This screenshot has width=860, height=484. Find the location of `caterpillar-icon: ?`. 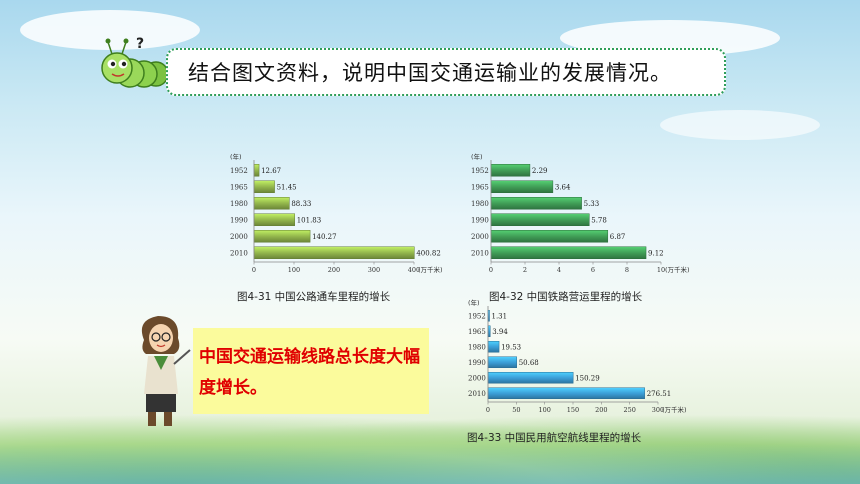

caterpillar-icon: ? is located at coordinates (135, 62).